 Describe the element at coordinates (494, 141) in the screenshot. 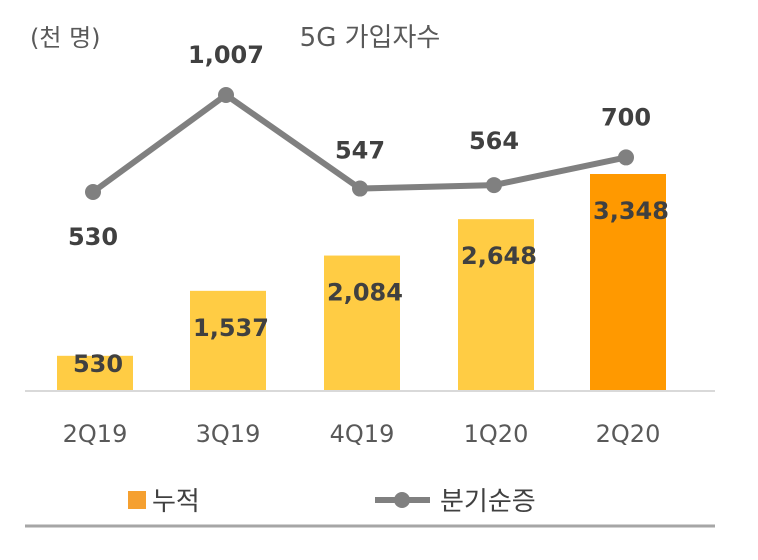

I see `line-value-label: 564` at that location.